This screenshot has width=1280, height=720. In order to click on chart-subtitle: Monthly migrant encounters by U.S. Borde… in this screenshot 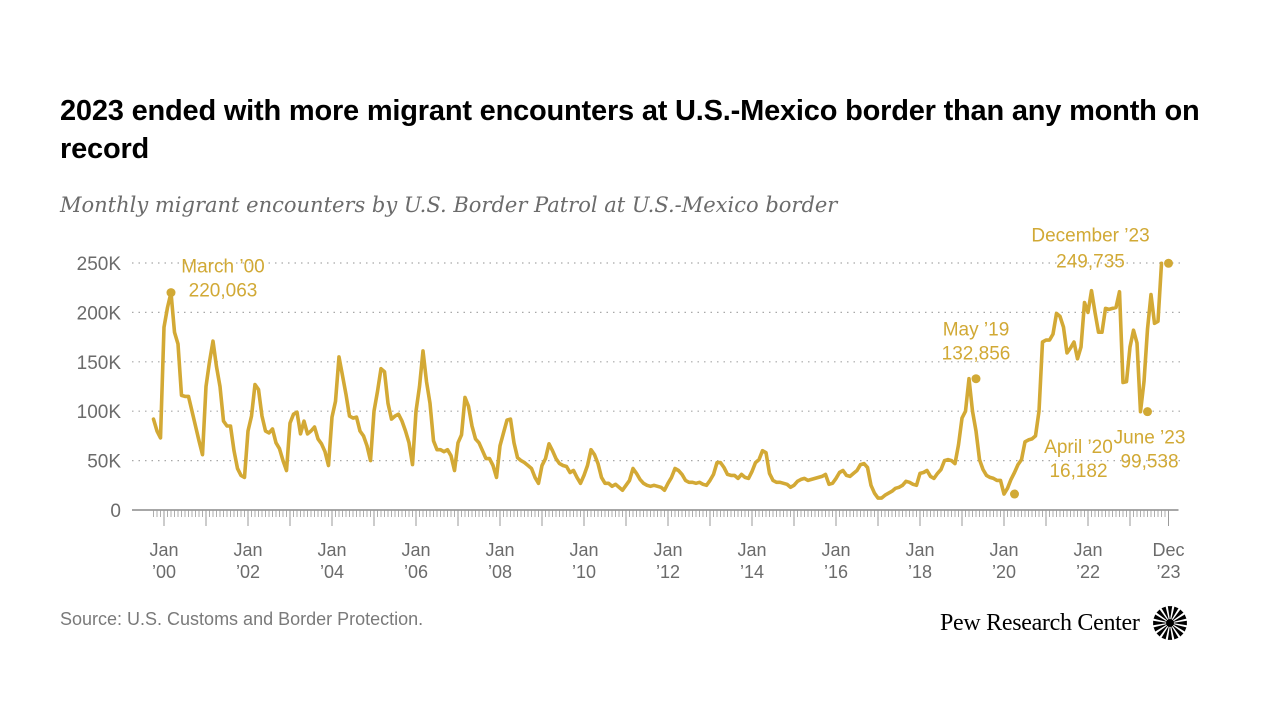, I will do `click(449, 205)`.